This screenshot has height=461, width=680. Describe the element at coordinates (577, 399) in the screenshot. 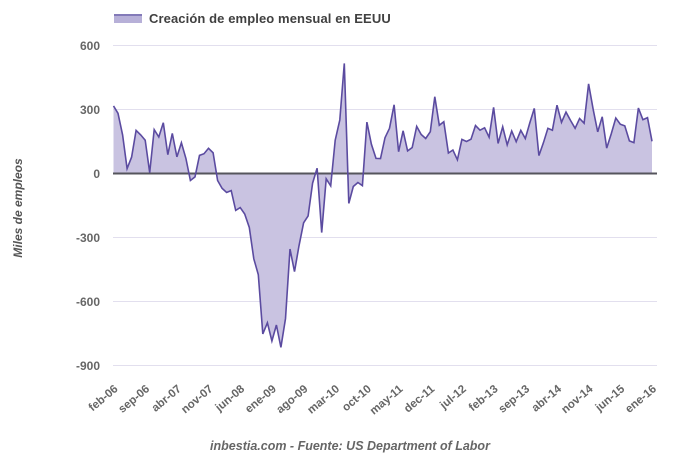

I see `x-tick-label: nov-14` at that location.